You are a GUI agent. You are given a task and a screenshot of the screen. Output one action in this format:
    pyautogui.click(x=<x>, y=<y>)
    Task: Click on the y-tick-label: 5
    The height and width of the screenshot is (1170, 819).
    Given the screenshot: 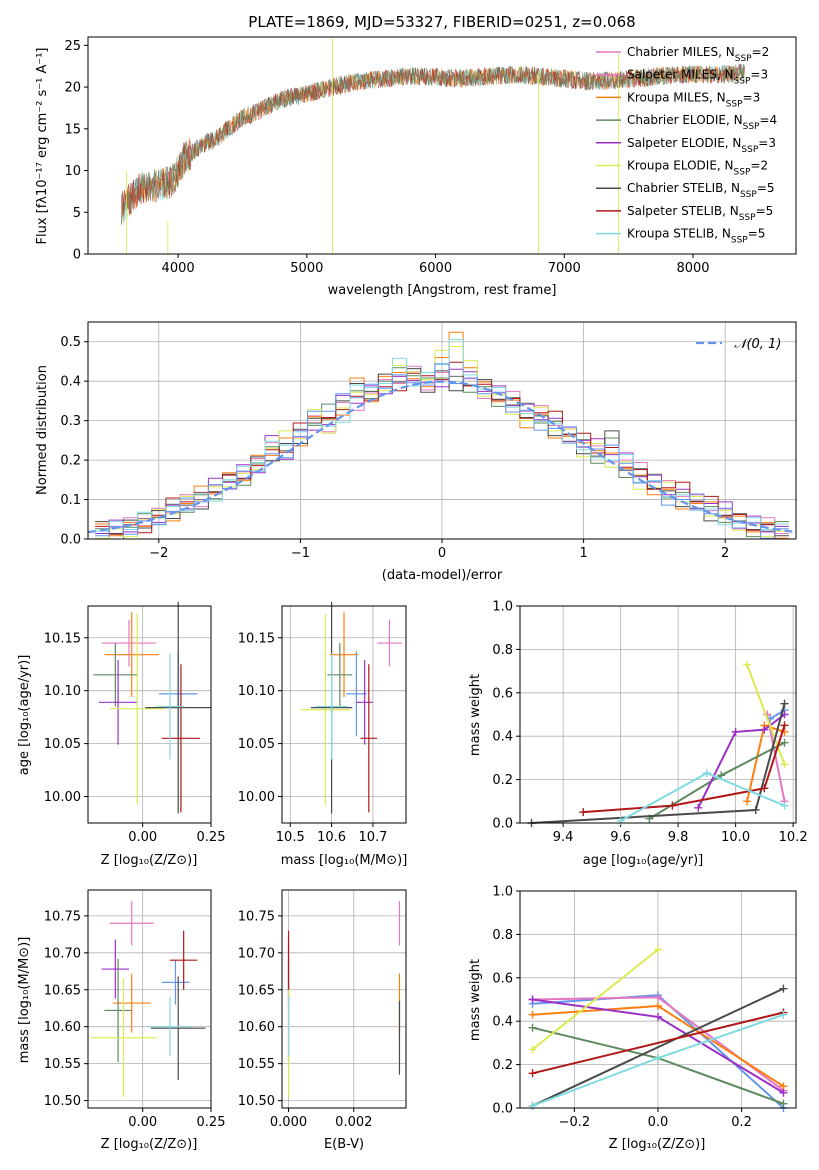 What is the action you would take?
    pyautogui.click(x=77, y=213)
    